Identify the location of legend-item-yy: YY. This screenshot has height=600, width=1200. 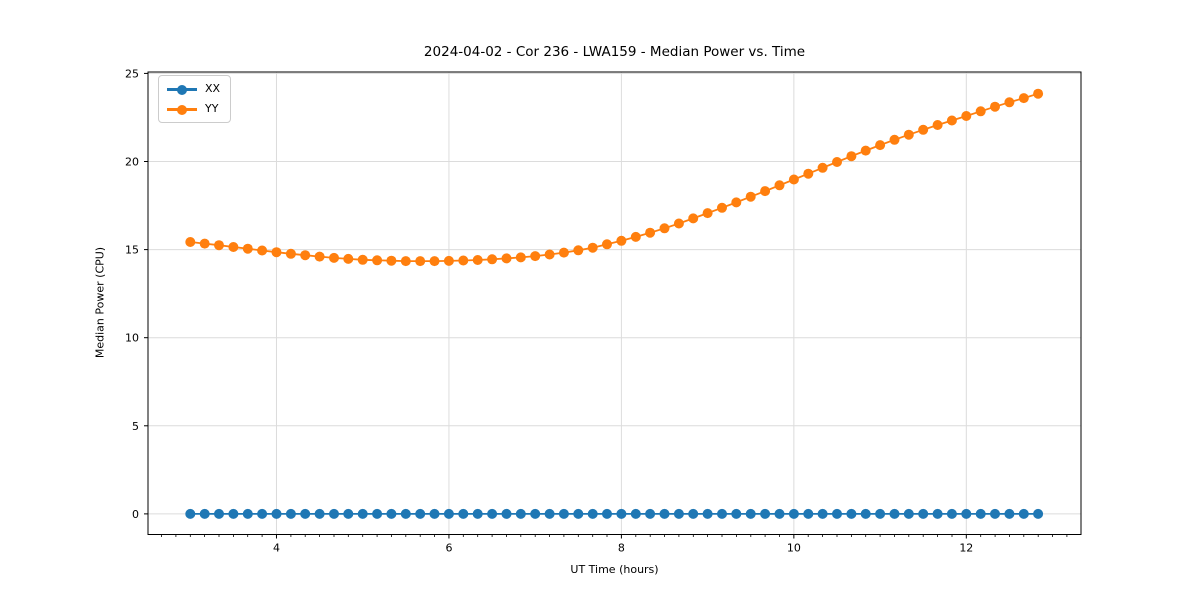
(193, 109).